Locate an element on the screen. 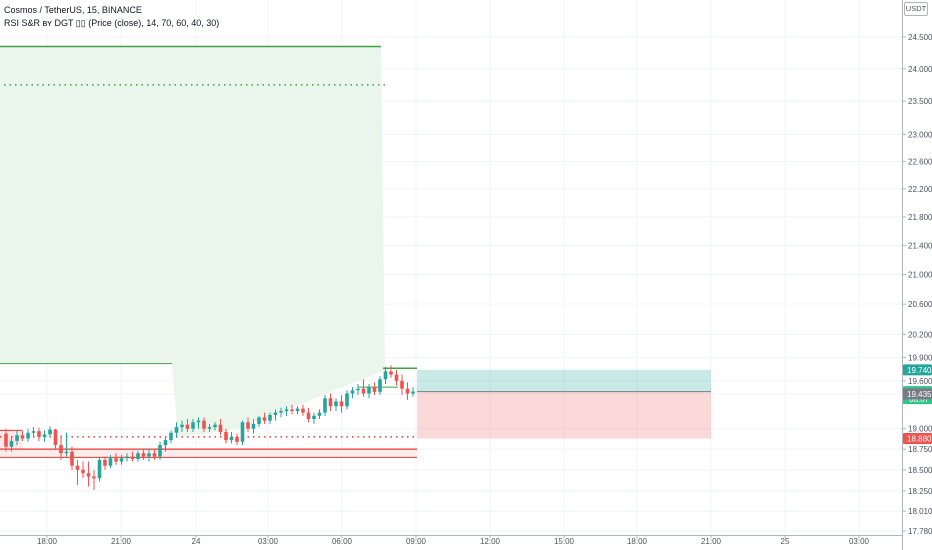  candle-layer is located at coordinates (209, 427).